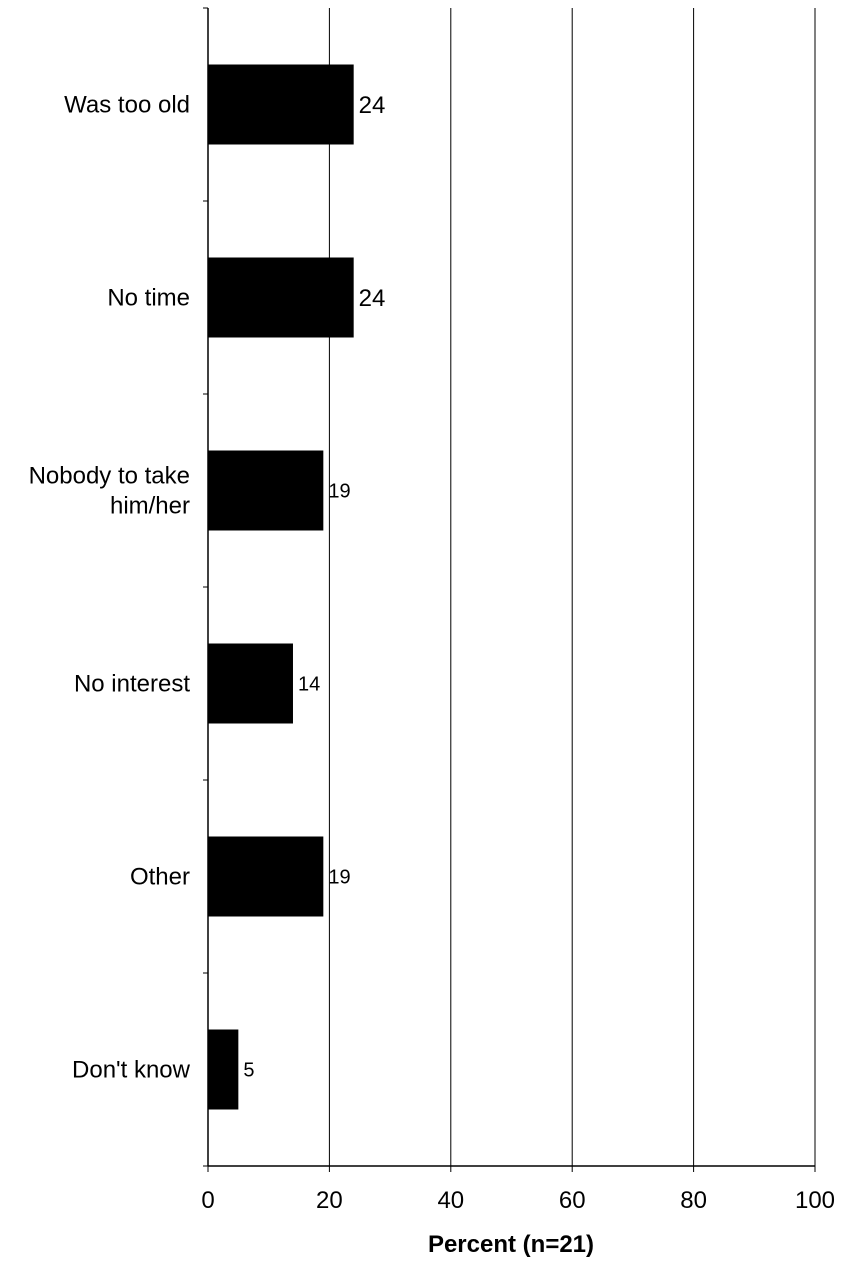 The width and height of the screenshot is (843, 1268). I want to click on category-label: Don't know, so click(131, 1070).